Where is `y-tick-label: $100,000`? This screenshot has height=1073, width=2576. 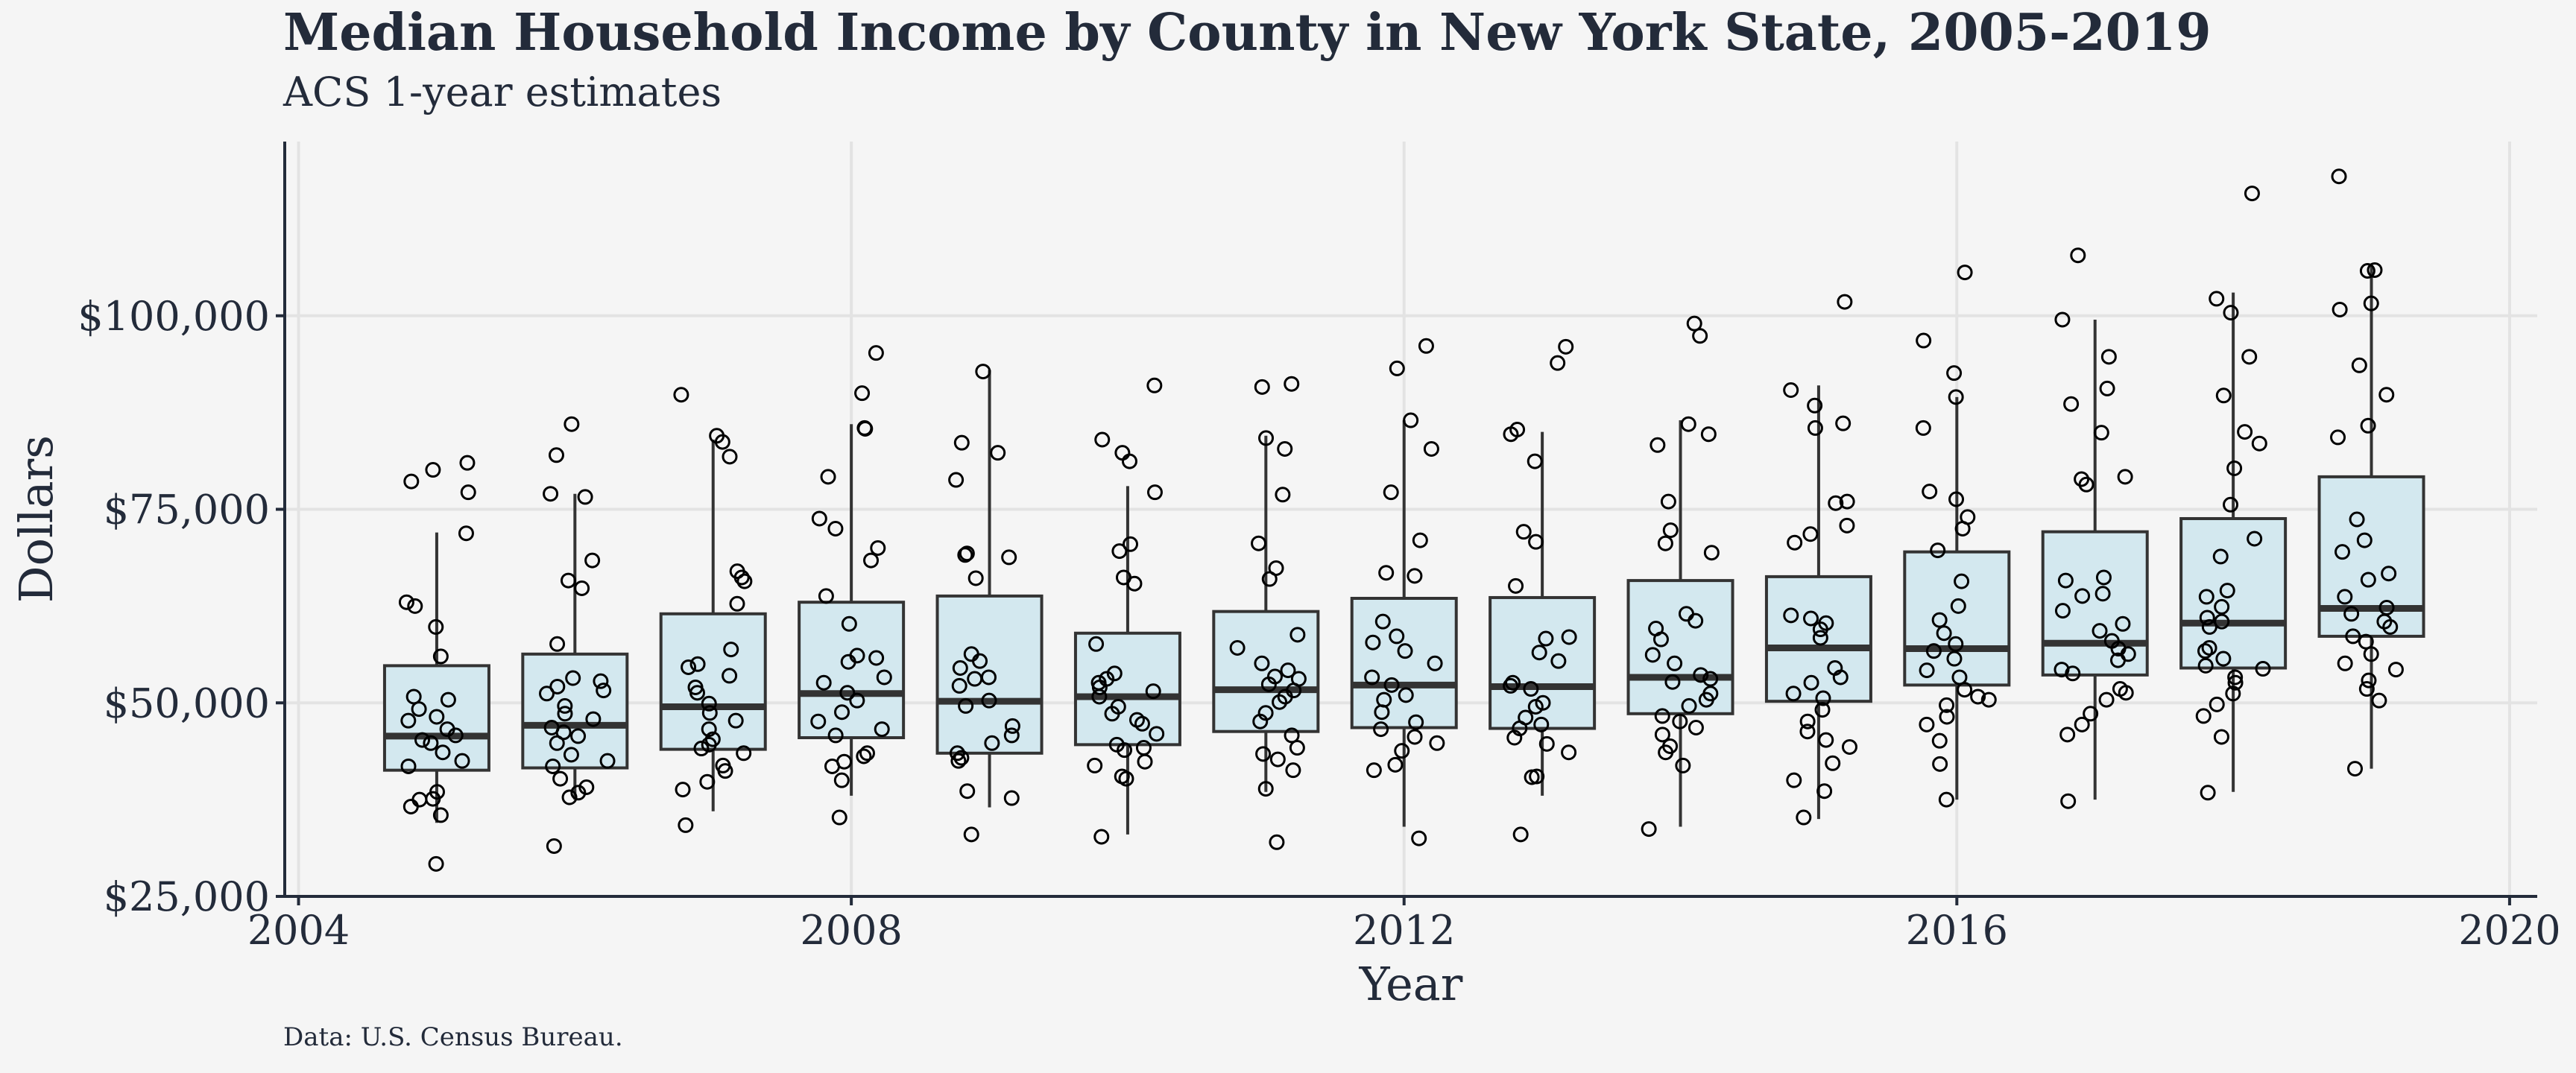
y-tick-label: $100,000 is located at coordinates (174, 316).